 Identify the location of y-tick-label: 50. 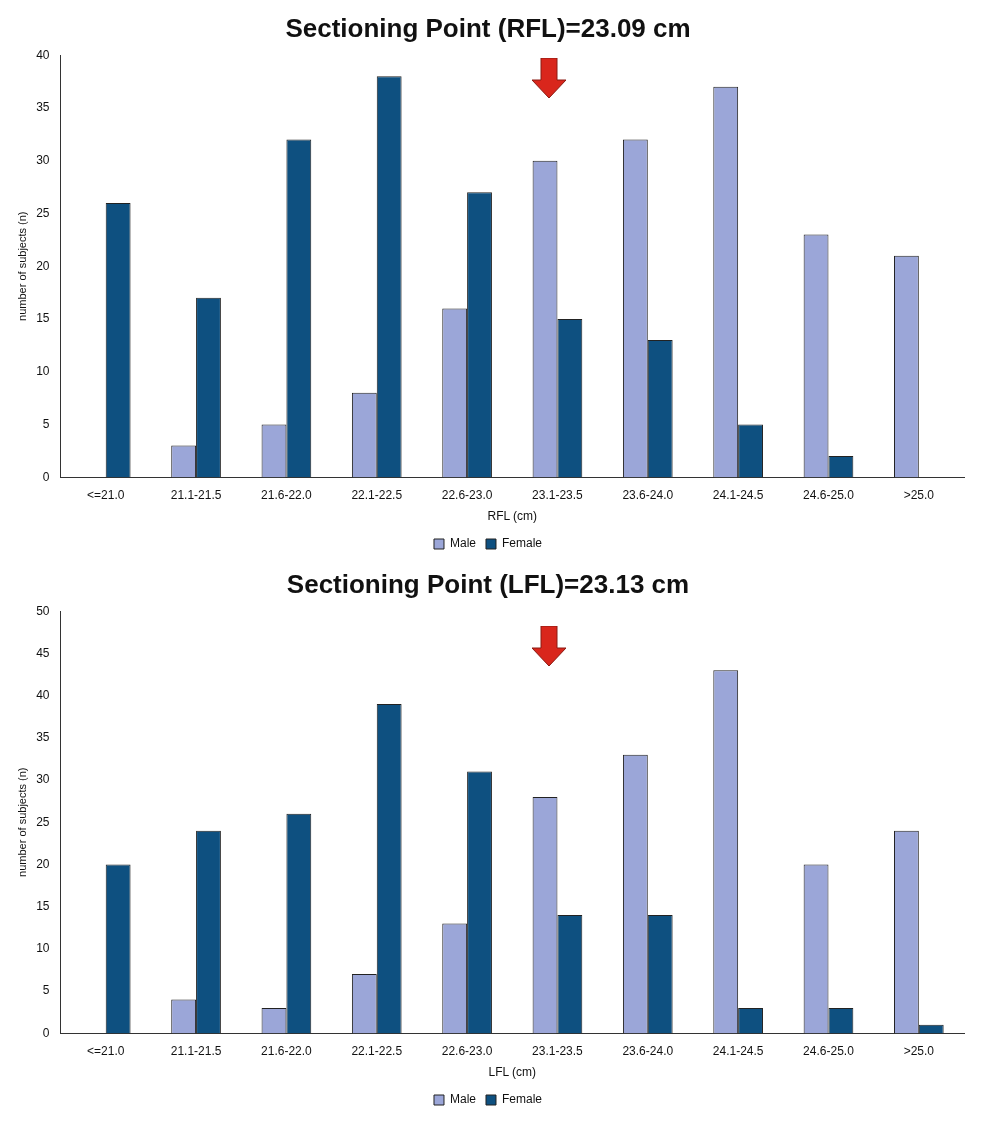
(43, 610).